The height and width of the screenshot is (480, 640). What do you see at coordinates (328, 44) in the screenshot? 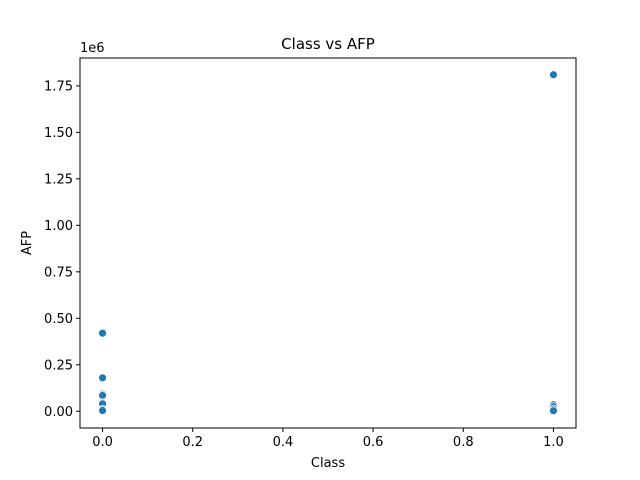
I see `chart-title: Class vs AFP` at bounding box center [328, 44].